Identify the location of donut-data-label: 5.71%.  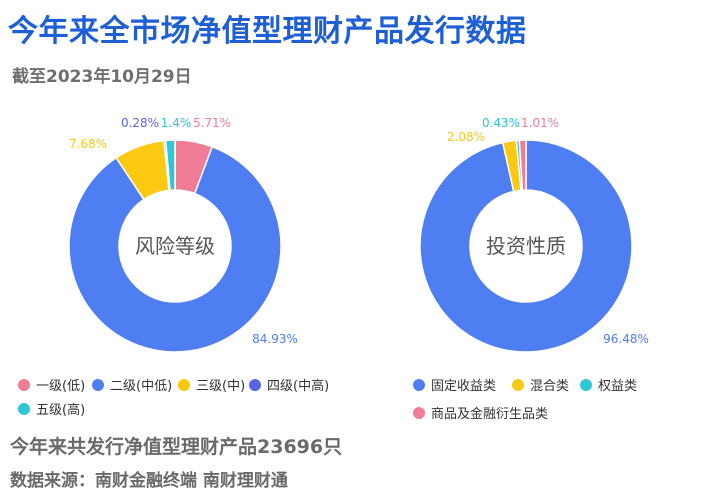
(212, 123).